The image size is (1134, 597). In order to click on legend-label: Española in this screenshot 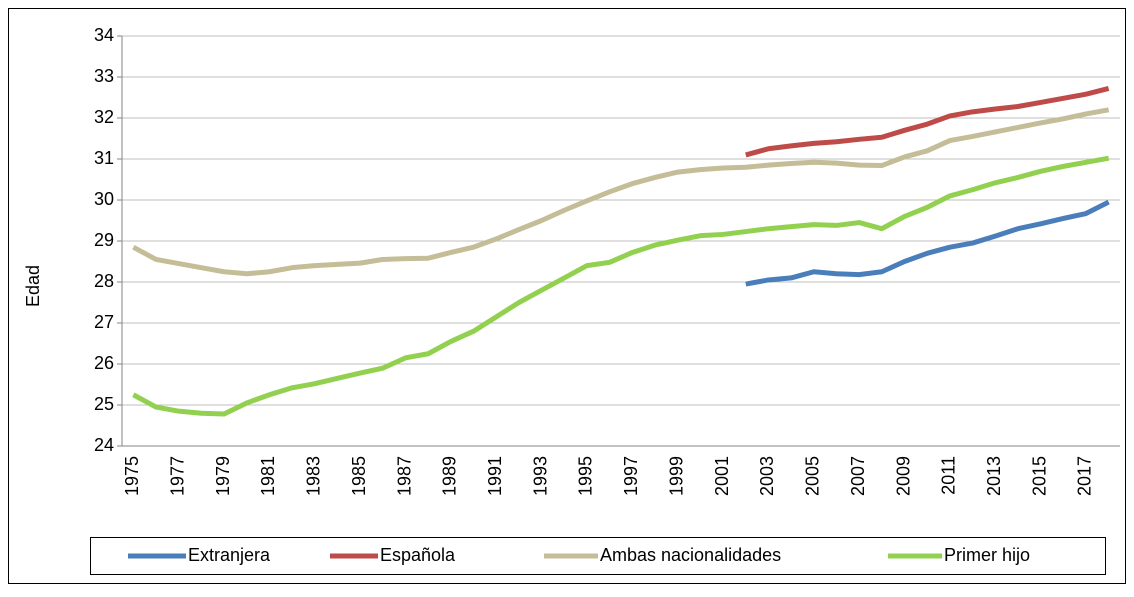, I will do `click(418, 555)`.